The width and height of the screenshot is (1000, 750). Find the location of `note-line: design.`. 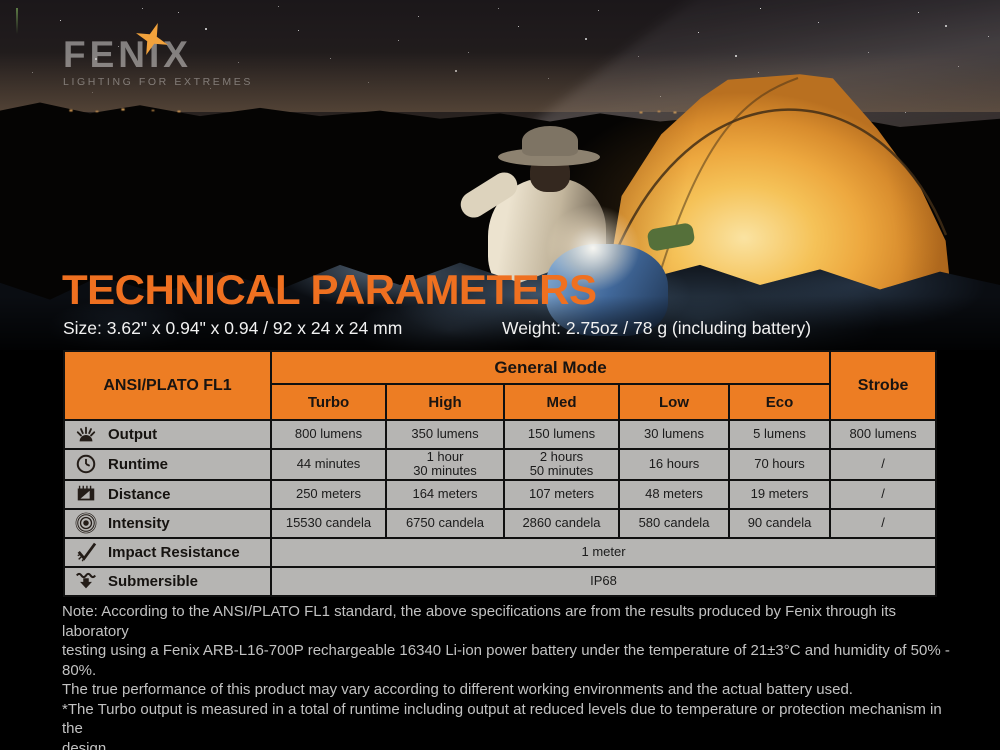

note-line: design. is located at coordinates (86, 744).